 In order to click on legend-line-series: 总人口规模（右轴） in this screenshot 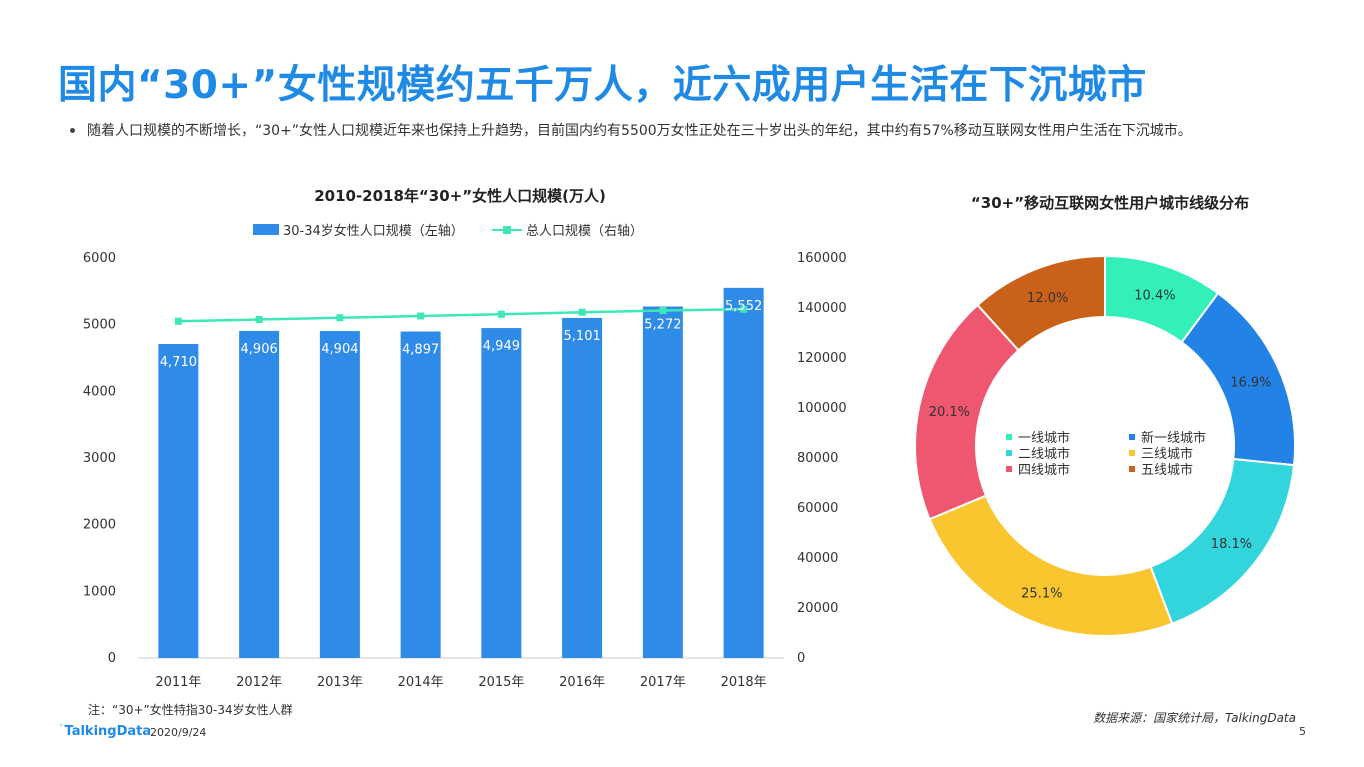, I will do `click(567, 229)`.